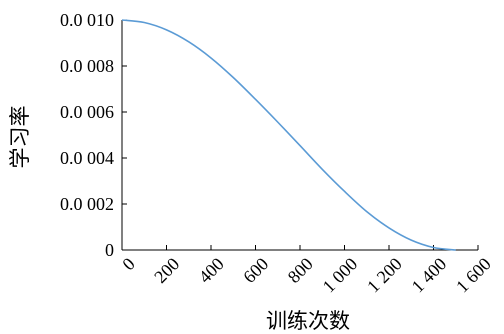  I want to click on x-tick-label: 800, so click(300, 270).